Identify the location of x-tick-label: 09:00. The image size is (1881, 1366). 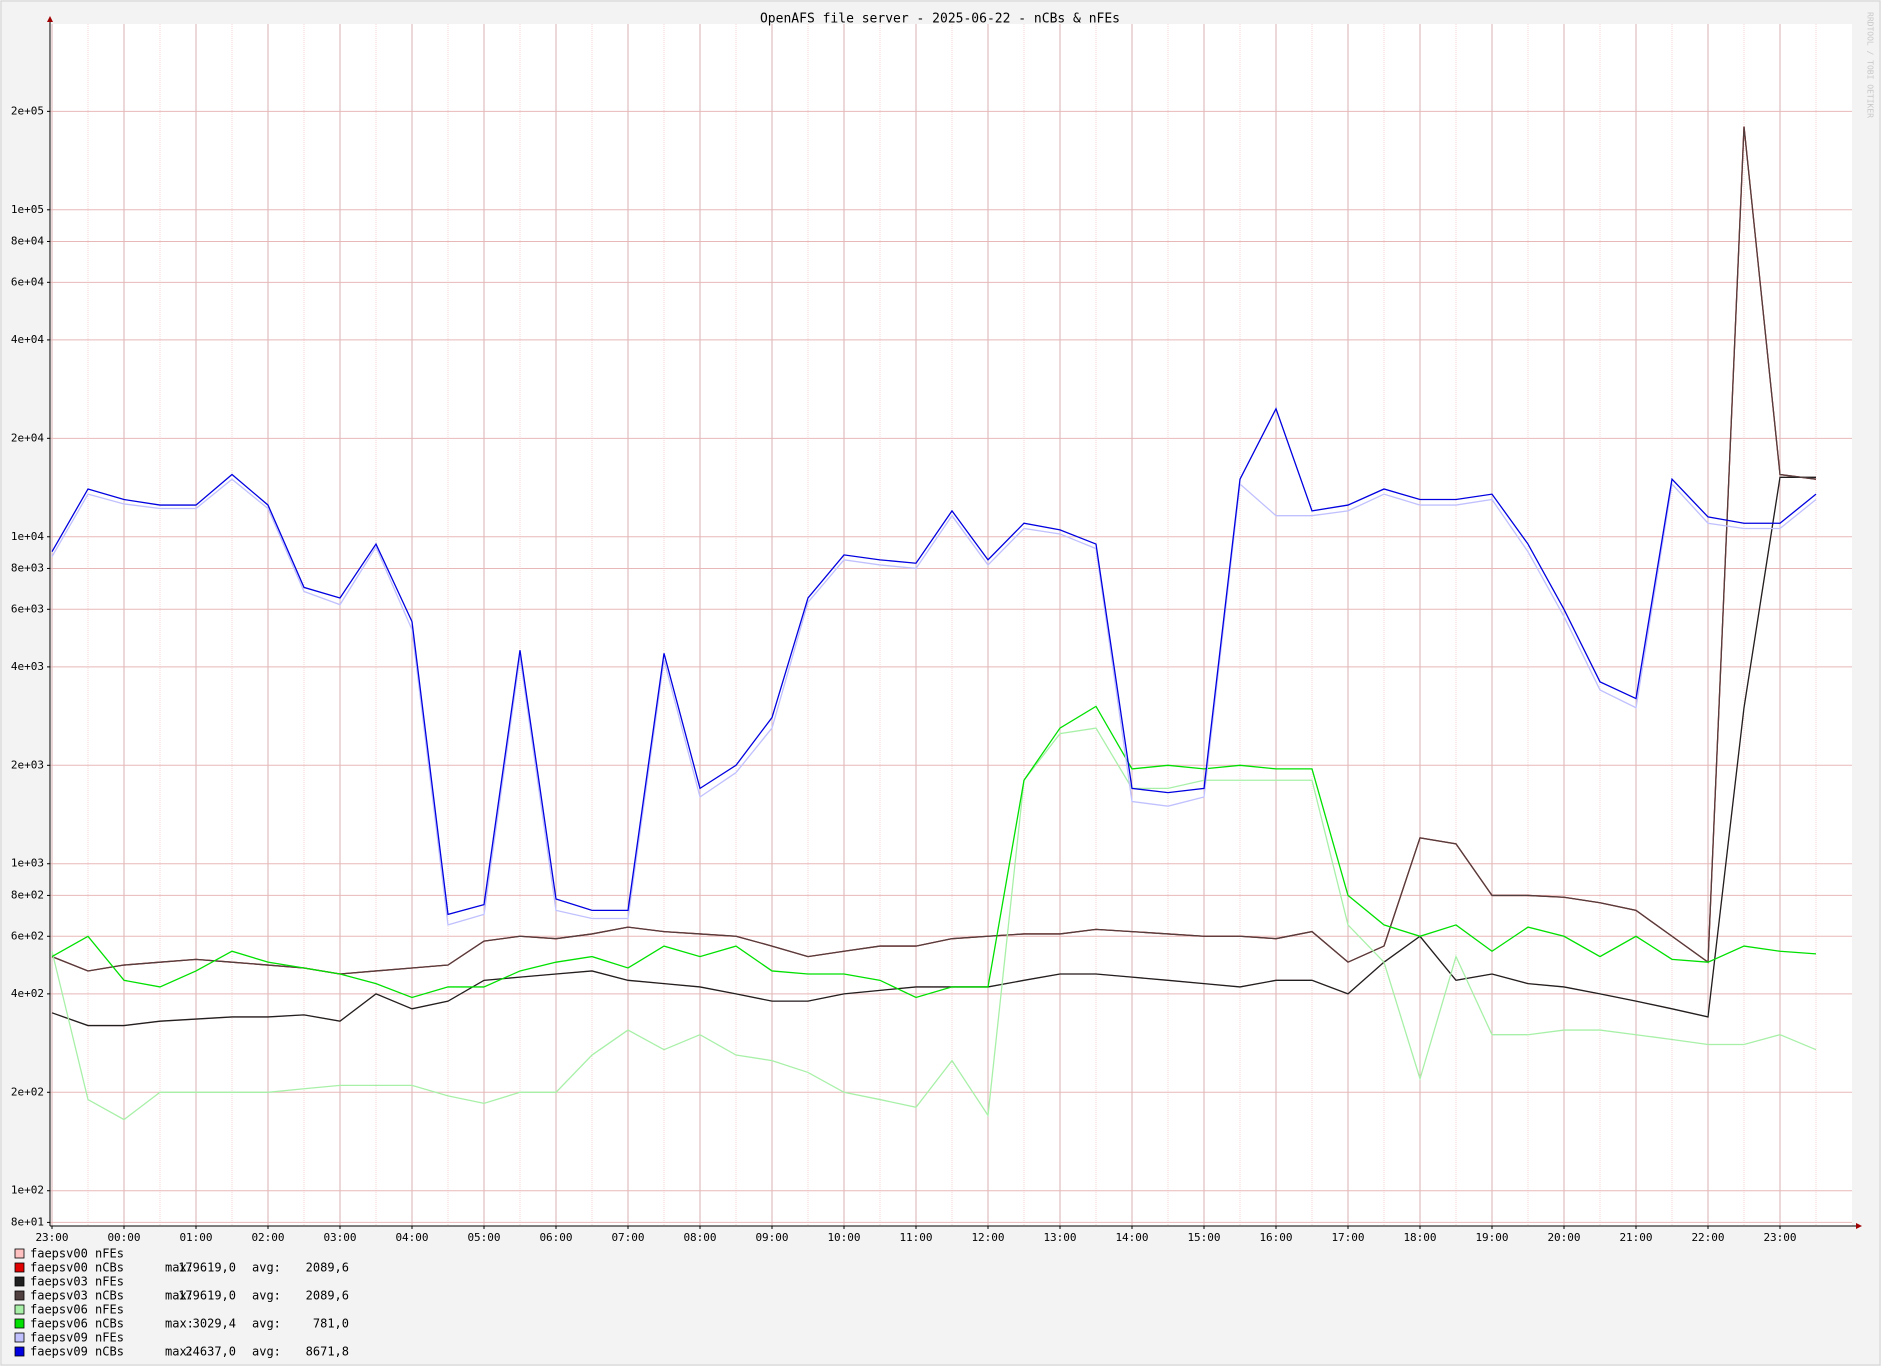
(771, 1237).